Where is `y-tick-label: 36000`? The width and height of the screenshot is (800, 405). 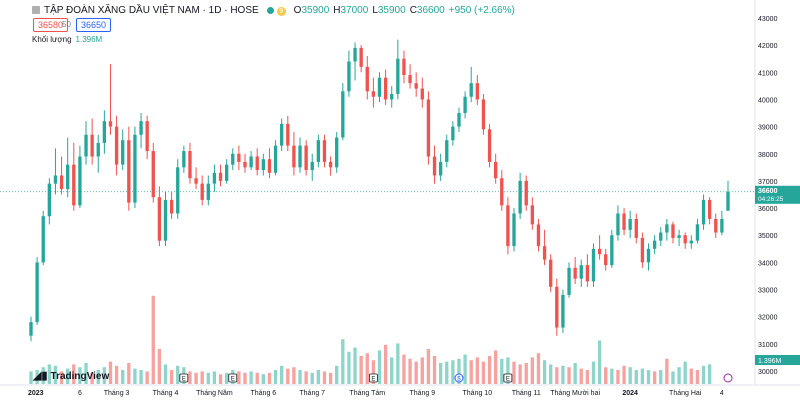 y-tick-label: 36000 is located at coordinates (768, 209).